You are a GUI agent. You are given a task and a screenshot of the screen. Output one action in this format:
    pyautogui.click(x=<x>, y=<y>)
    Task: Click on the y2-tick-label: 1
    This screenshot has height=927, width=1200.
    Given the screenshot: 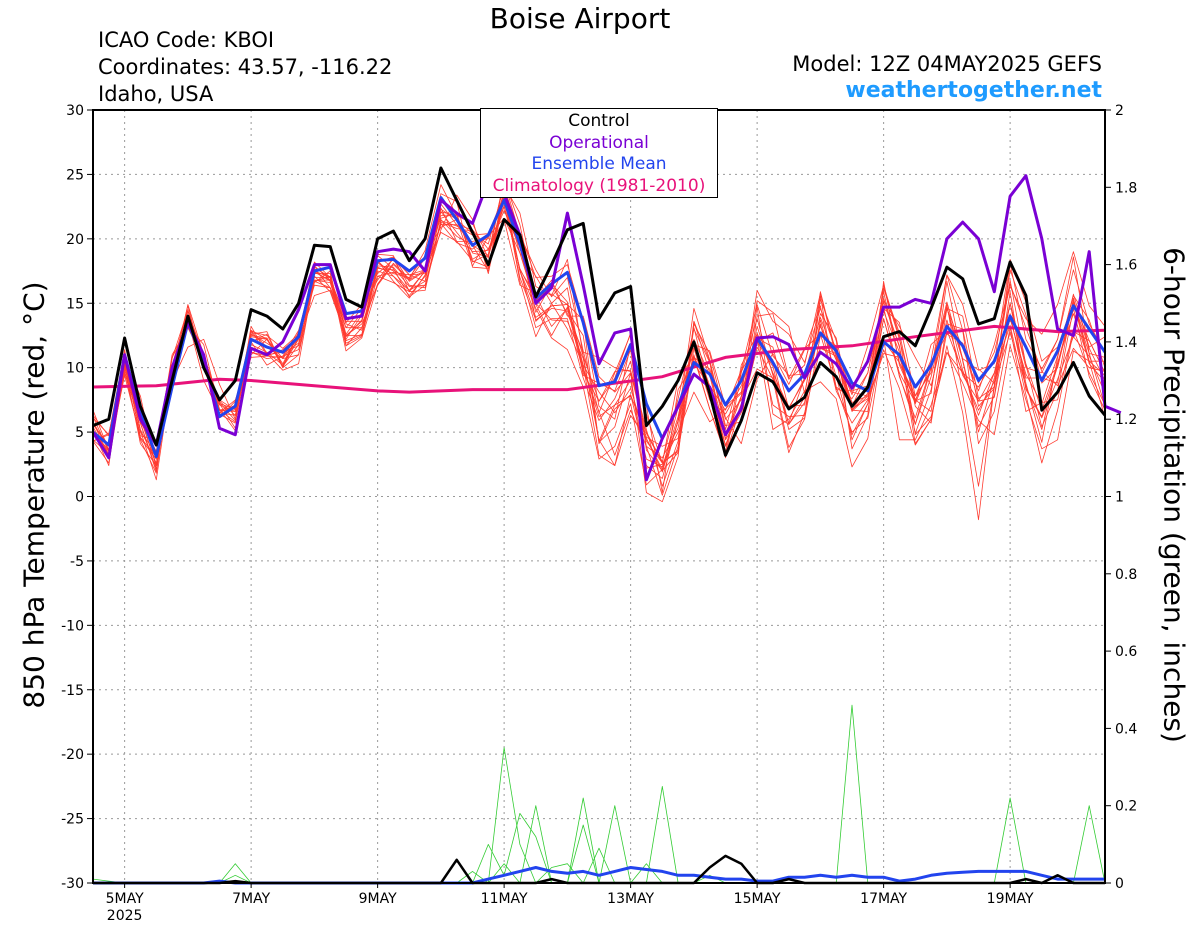 What is the action you would take?
    pyautogui.click(x=1119, y=498)
    